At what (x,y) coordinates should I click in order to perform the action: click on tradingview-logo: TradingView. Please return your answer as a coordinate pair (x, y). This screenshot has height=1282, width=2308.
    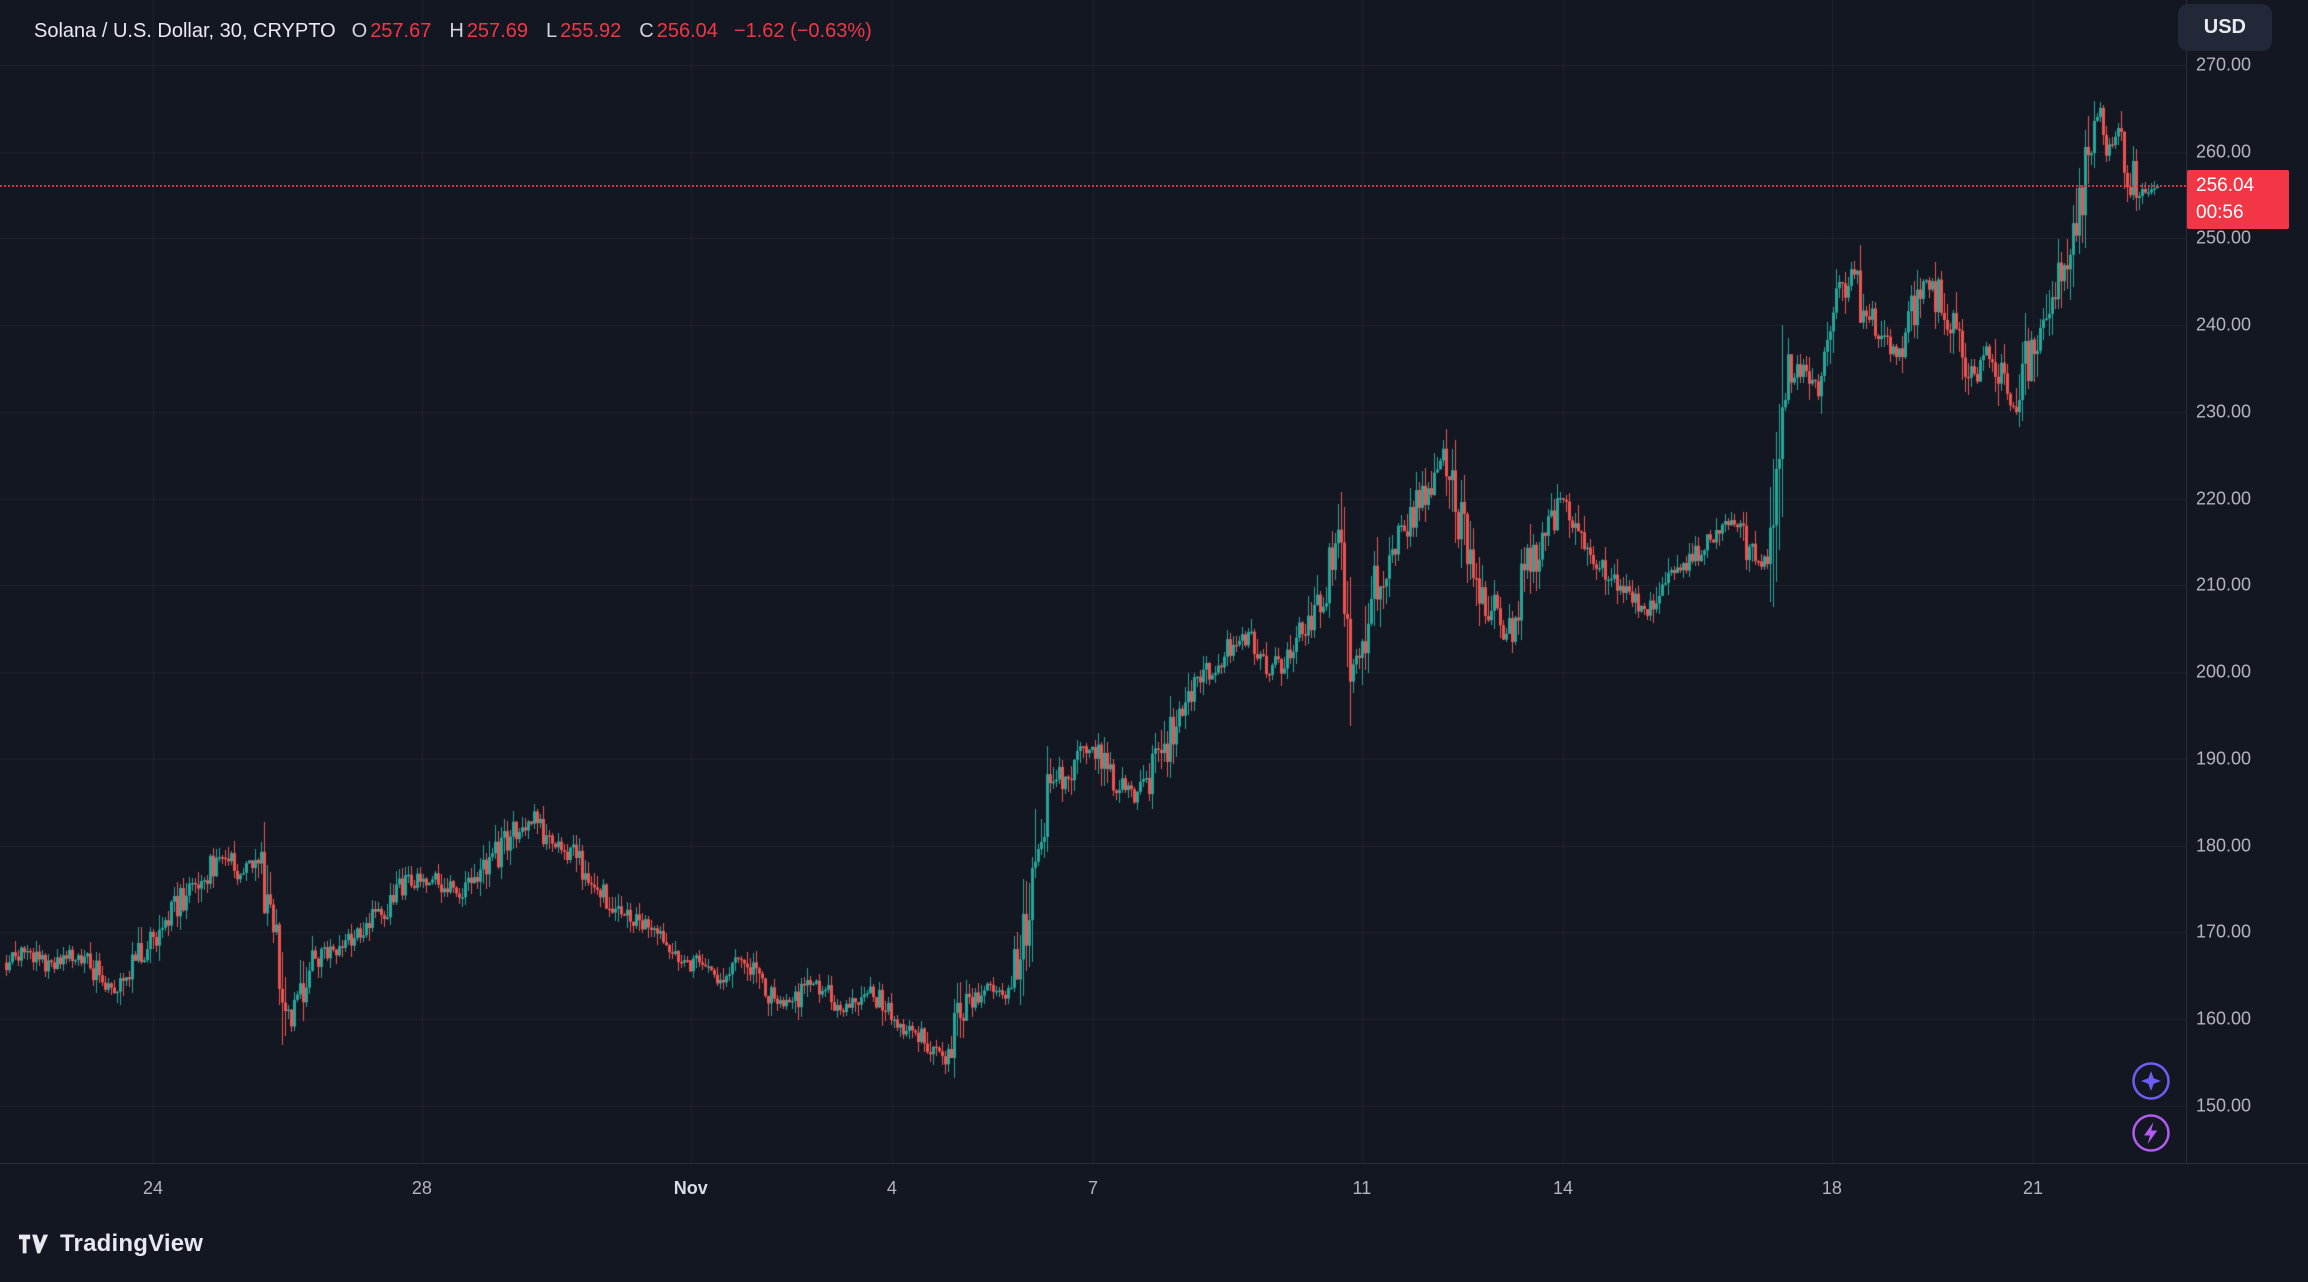
    Looking at the image, I should click on (110, 1244).